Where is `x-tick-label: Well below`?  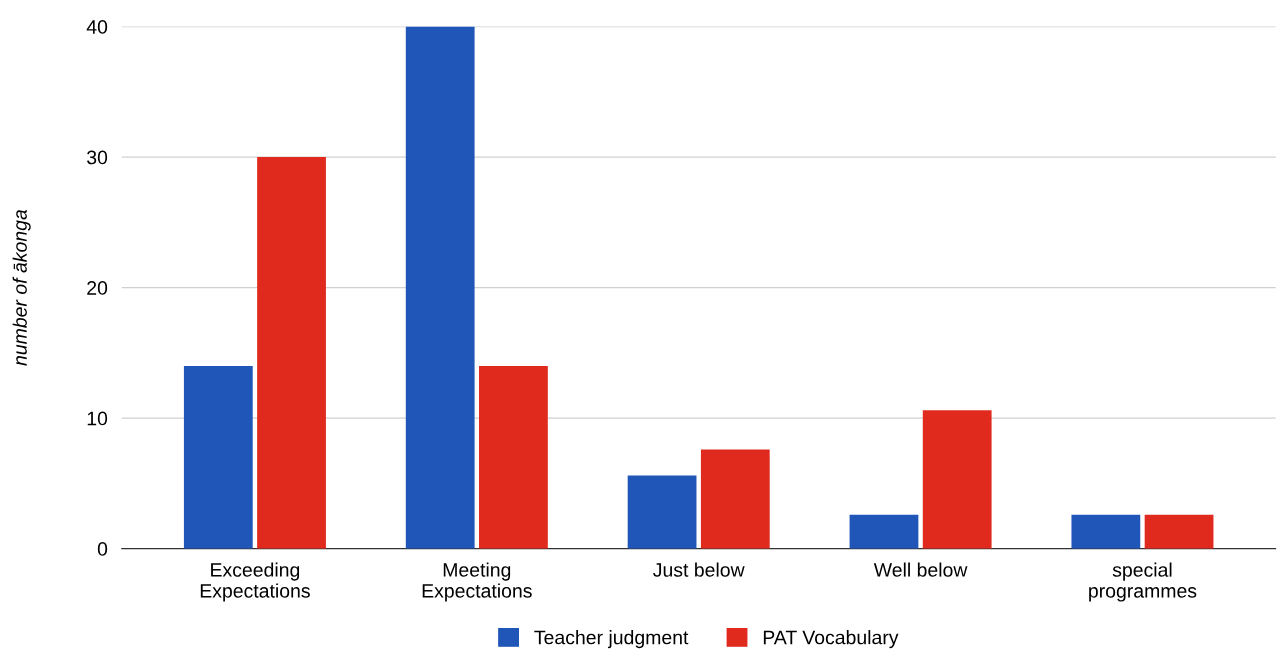
x-tick-label: Well below is located at coordinates (920, 569).